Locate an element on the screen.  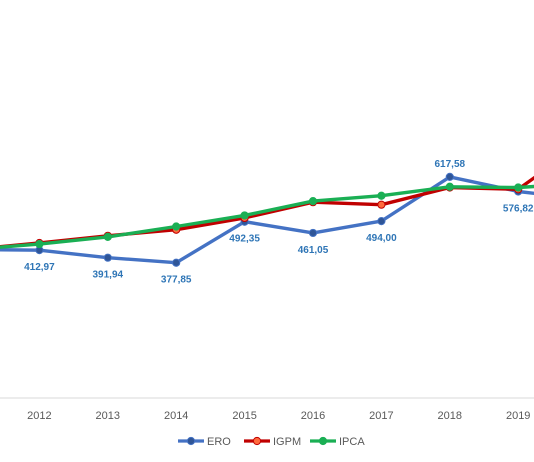
legend-item-igpm: IGPM is located at coordinates (272, 442).